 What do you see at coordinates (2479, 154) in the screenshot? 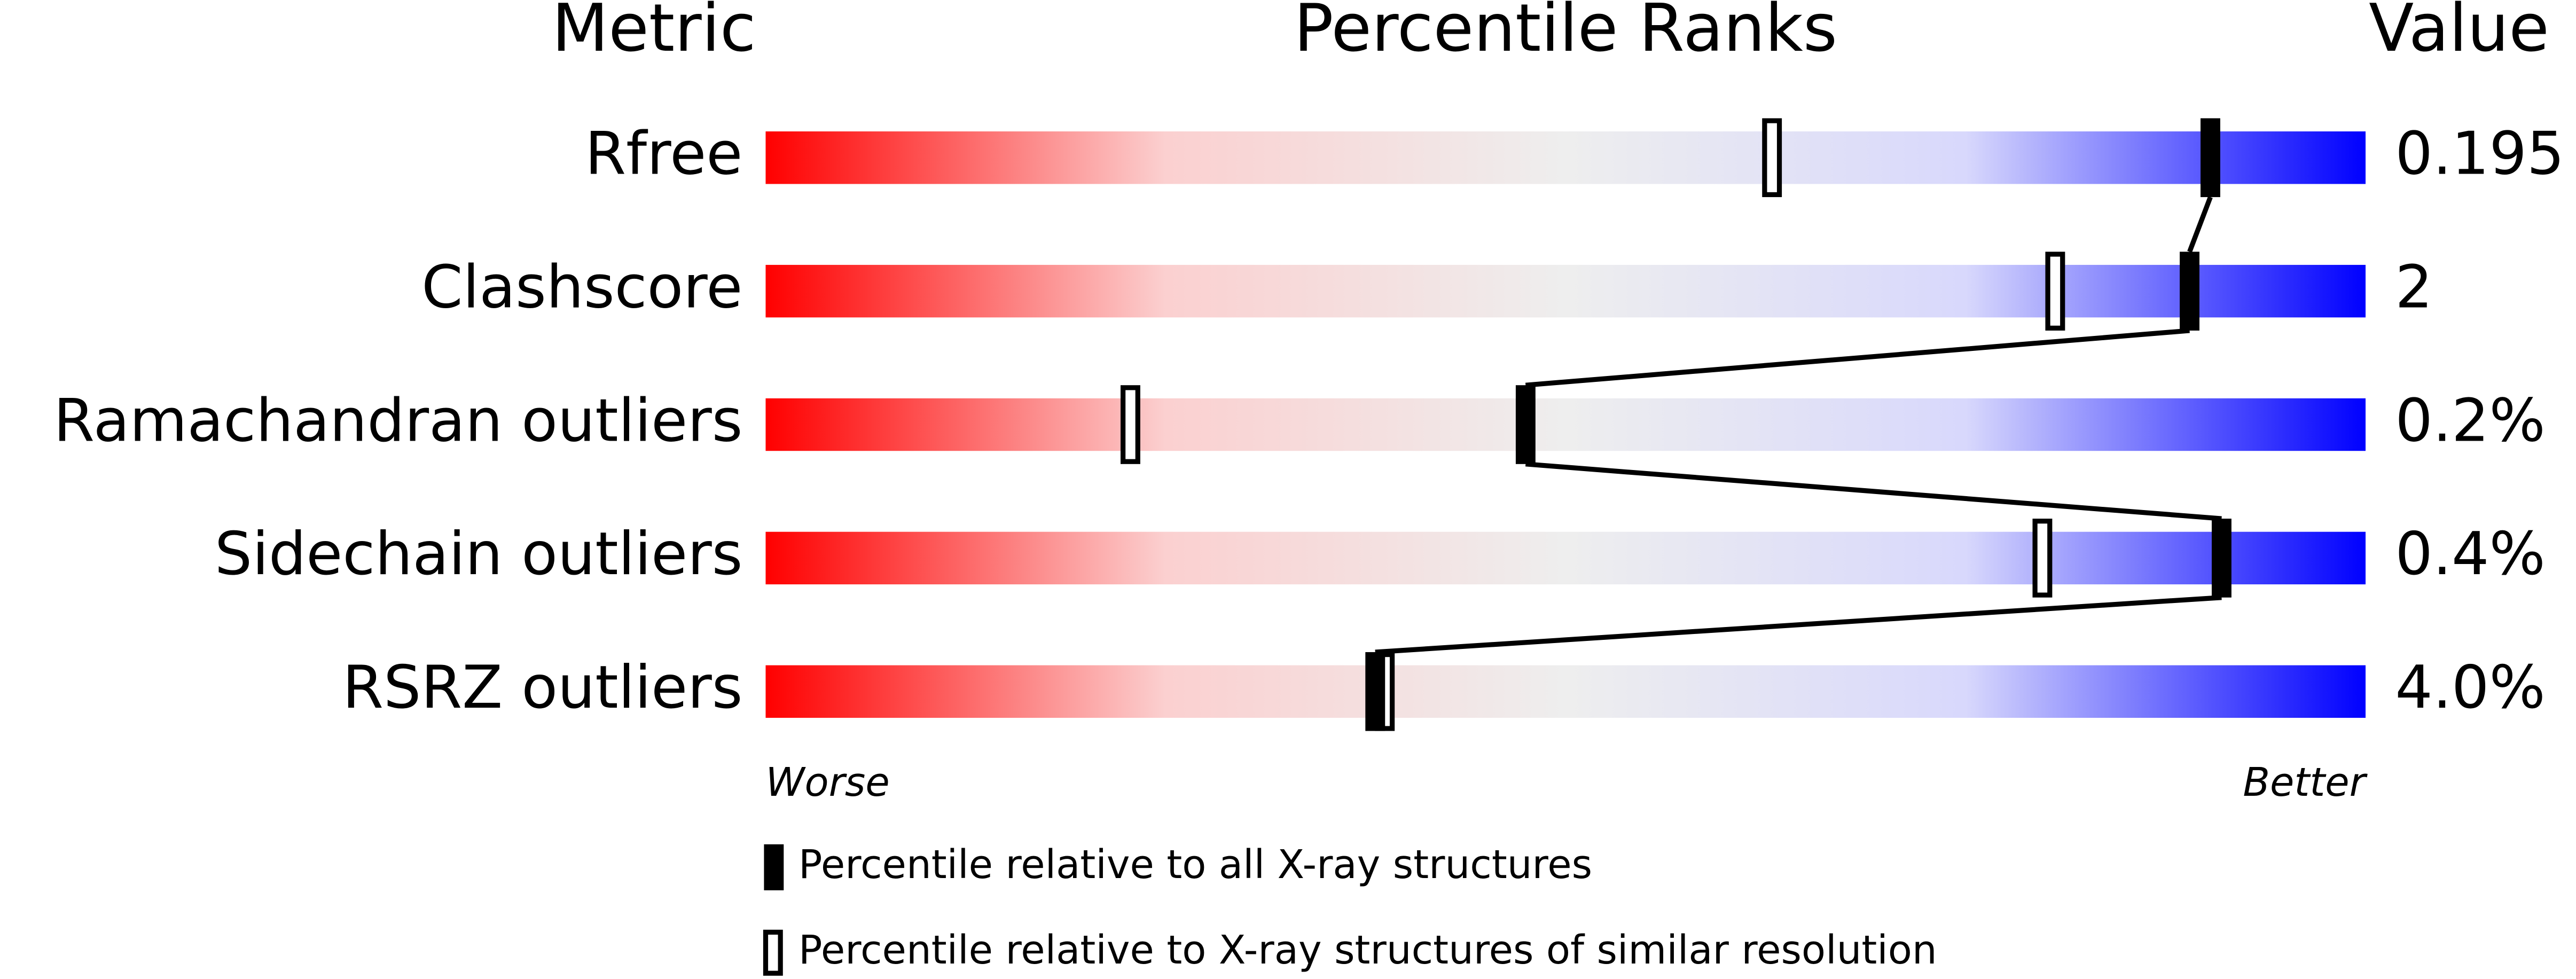
I see `metric-value: 0.195` at bounding box center [2479, 154].